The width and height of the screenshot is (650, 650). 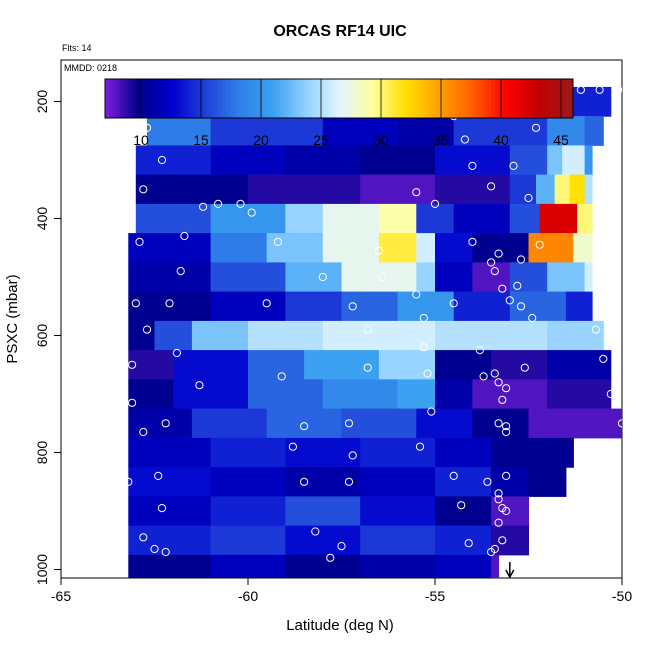 What do you see at coordinates (201, 140) in the screenshot?
I see `colorbar-tick-label: 15` at bounding box center [201, 140].